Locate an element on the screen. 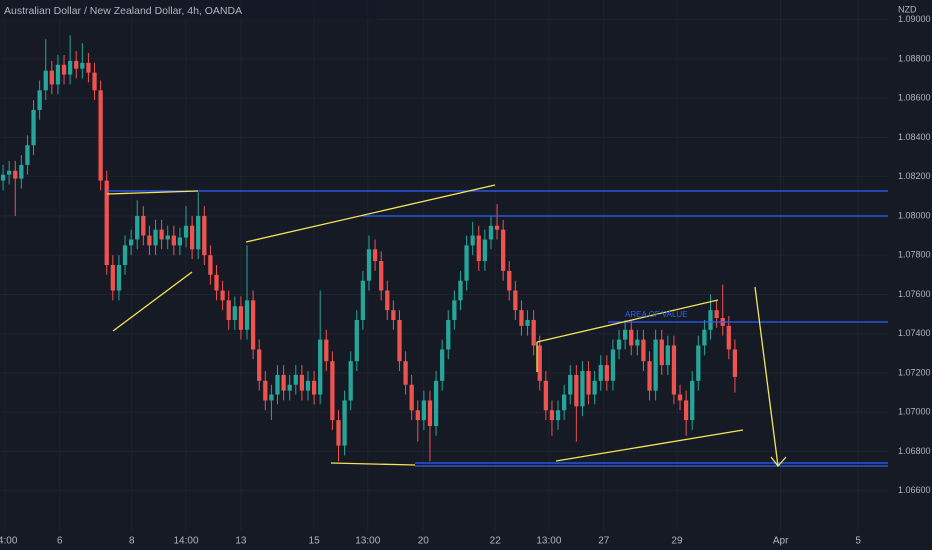 The width and height of the screenshot is (932, 550). x-tick-label: 22 is located at coordinates (496, 541).